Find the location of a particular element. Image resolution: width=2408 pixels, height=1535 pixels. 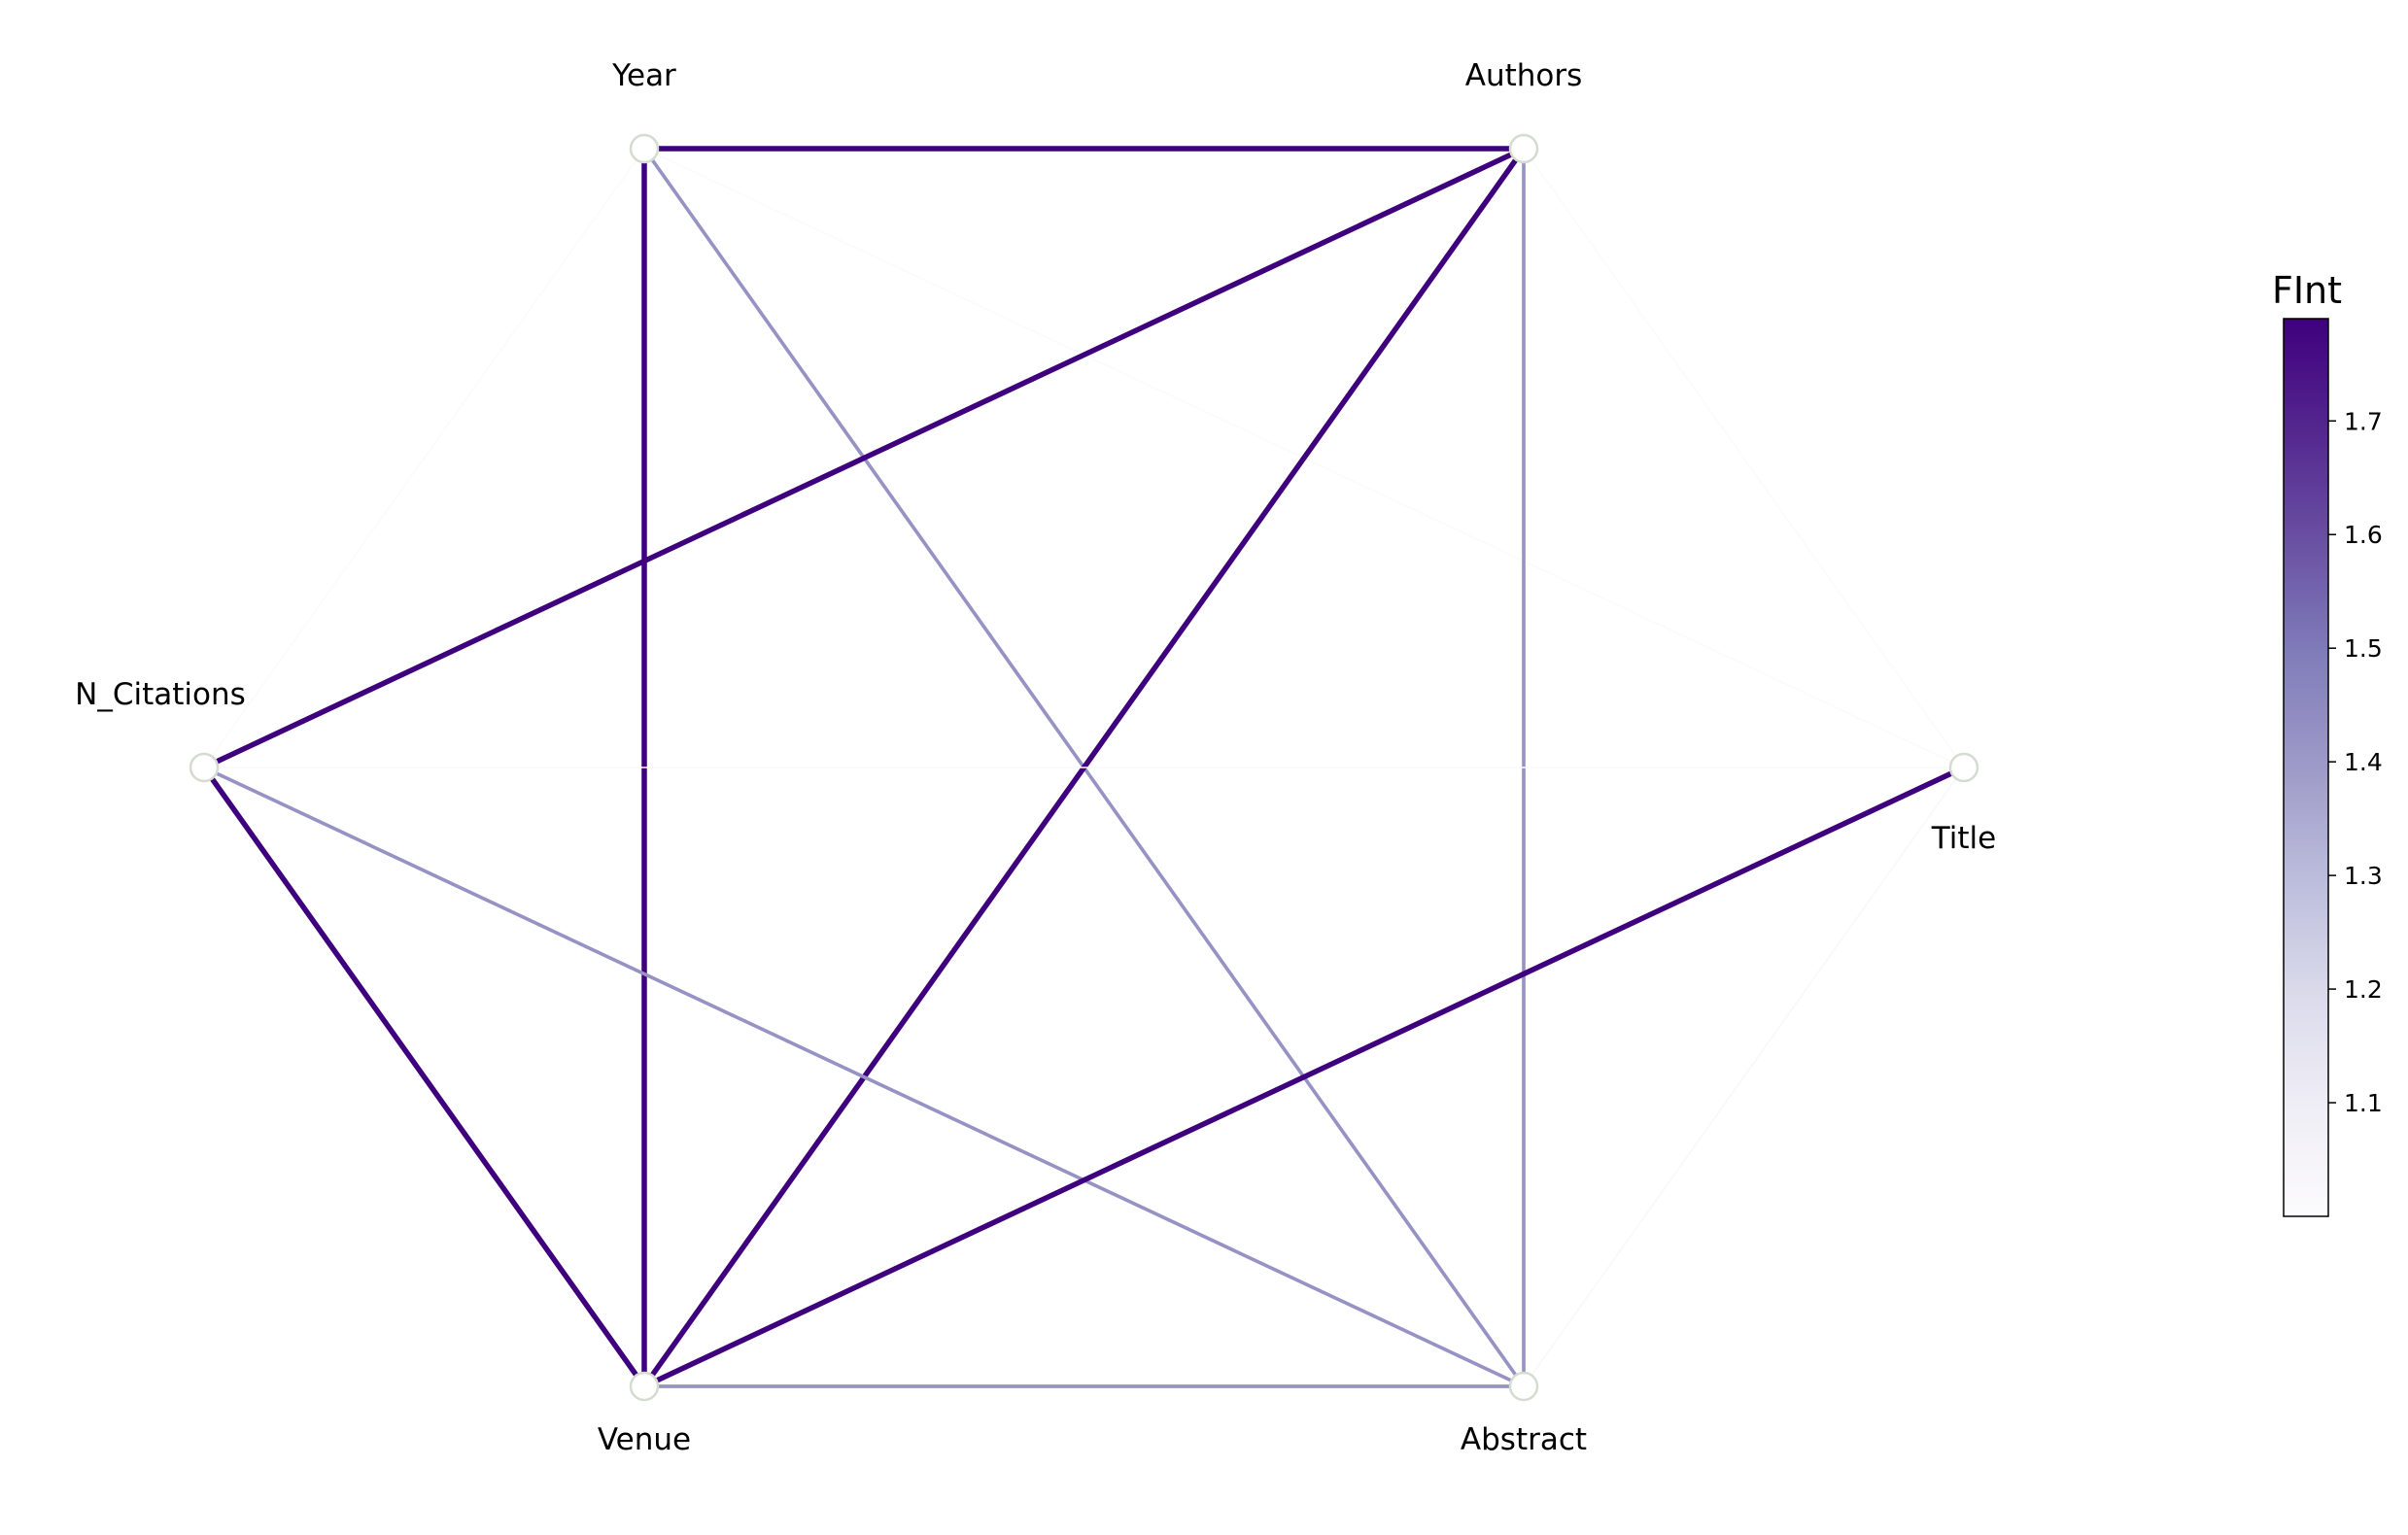

colorbar-tick-label: 1.4 is located at coordinates (2363, 762).